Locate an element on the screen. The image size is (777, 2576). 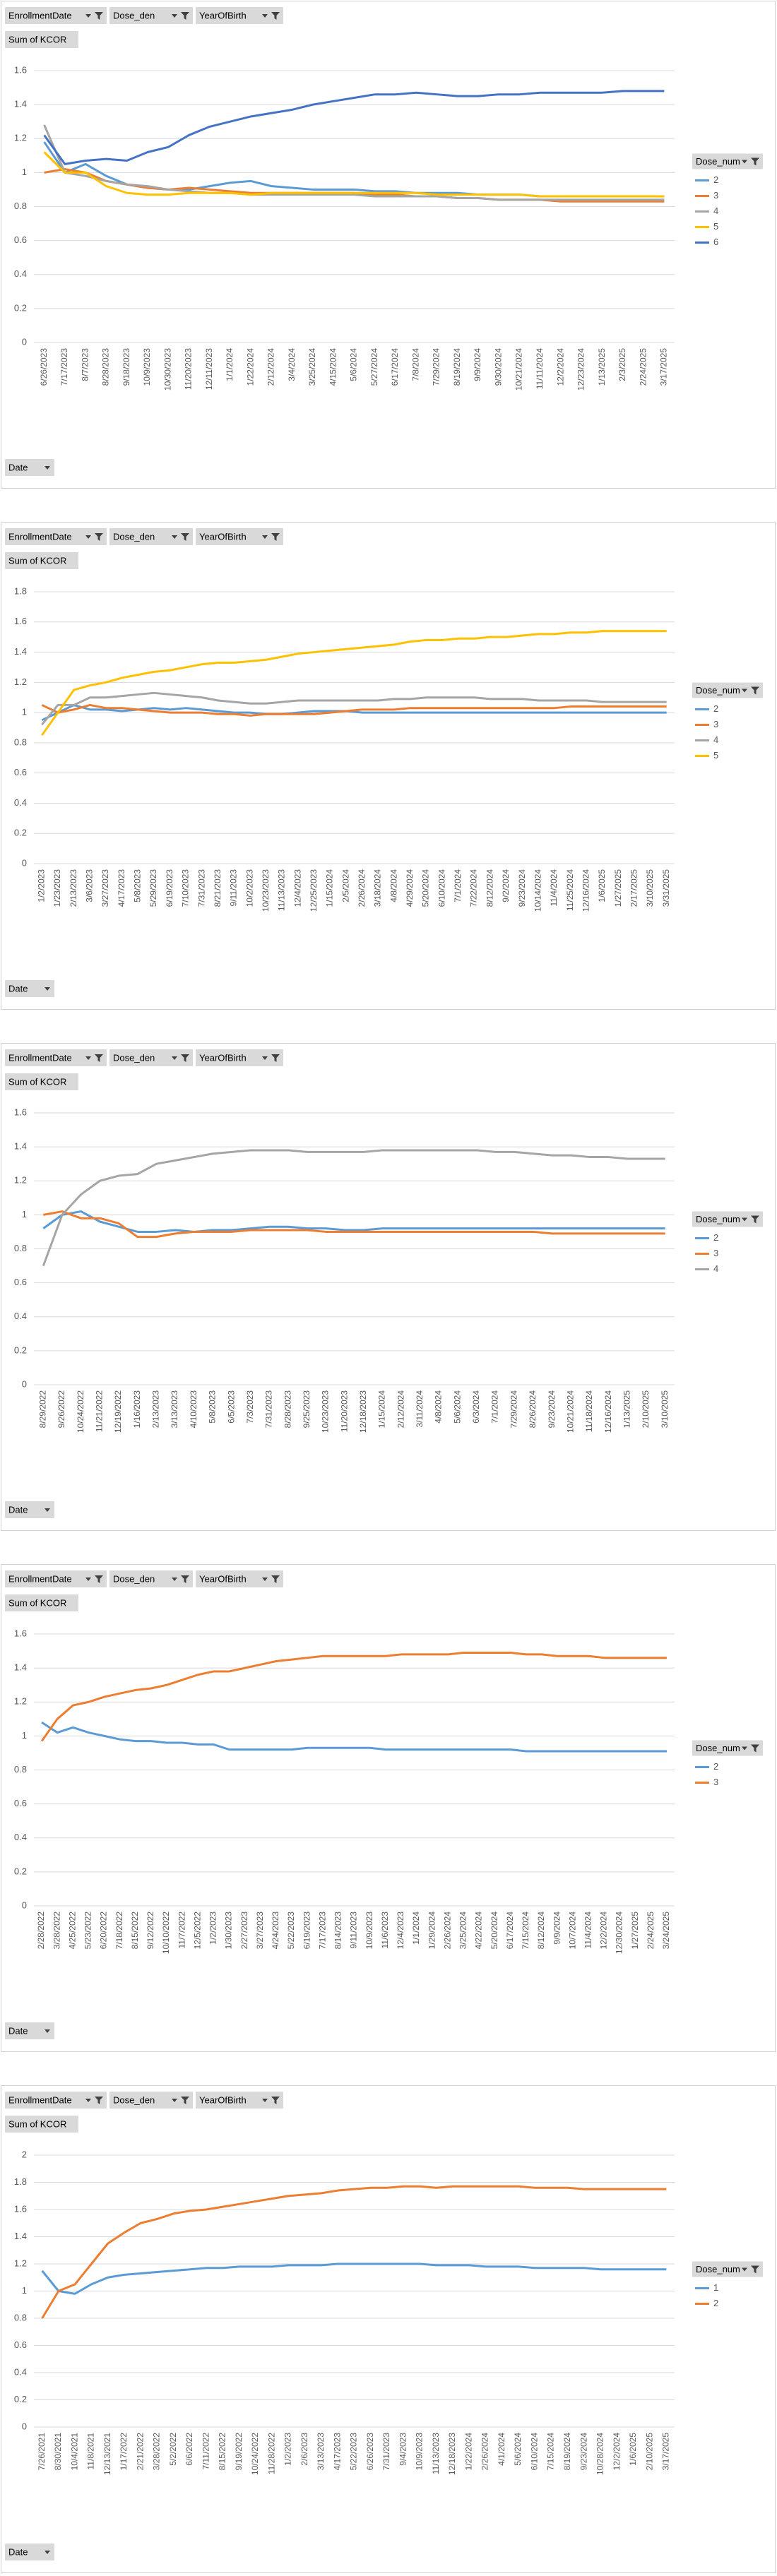
y-tick-label: 0.2 is located at coordinates (20, 2399).